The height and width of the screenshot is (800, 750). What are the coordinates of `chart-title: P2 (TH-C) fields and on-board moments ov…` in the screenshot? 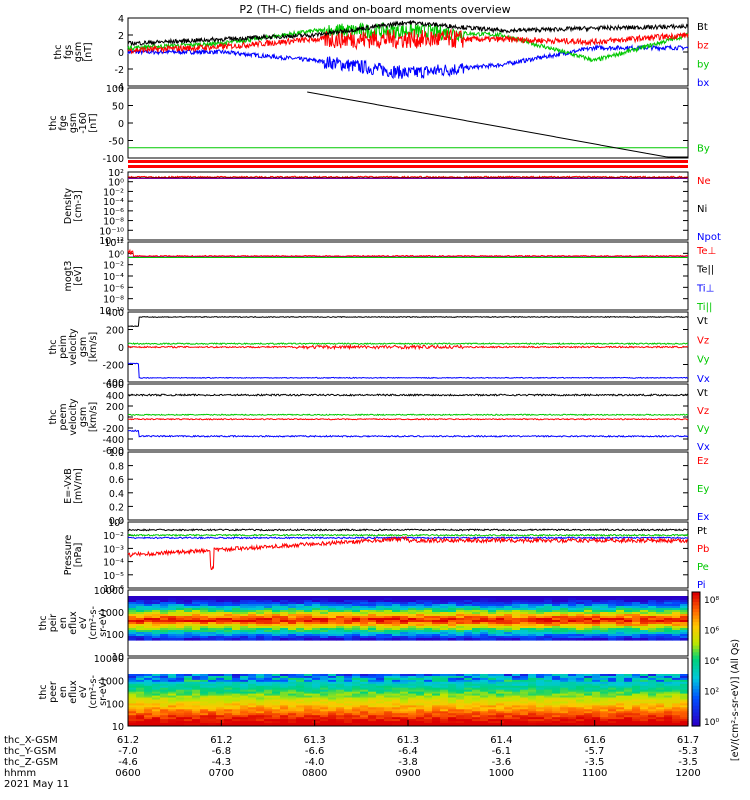 It's located at (374, 9).